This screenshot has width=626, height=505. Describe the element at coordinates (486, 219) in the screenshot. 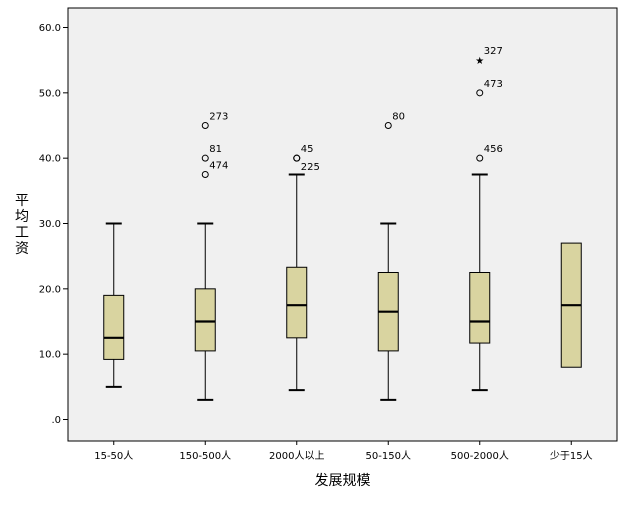

I see `box-group: ★327 473 456` at that location.